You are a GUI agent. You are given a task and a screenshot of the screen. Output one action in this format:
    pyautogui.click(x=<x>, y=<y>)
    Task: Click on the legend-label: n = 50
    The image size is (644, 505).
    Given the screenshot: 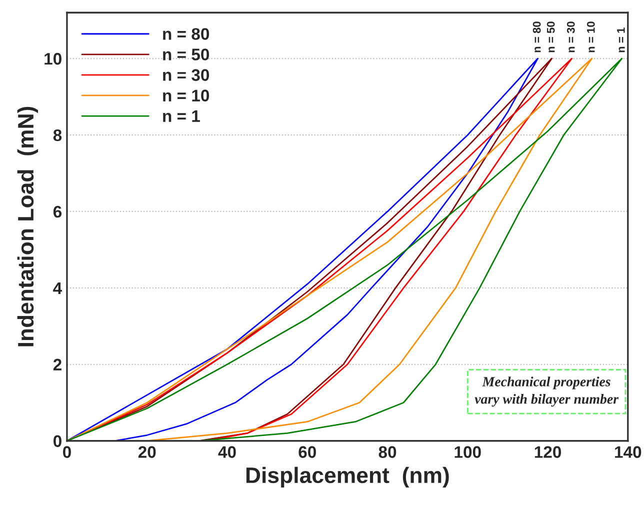 What is the action you would take?
    pyautogui.click(x=186, y=54)
    